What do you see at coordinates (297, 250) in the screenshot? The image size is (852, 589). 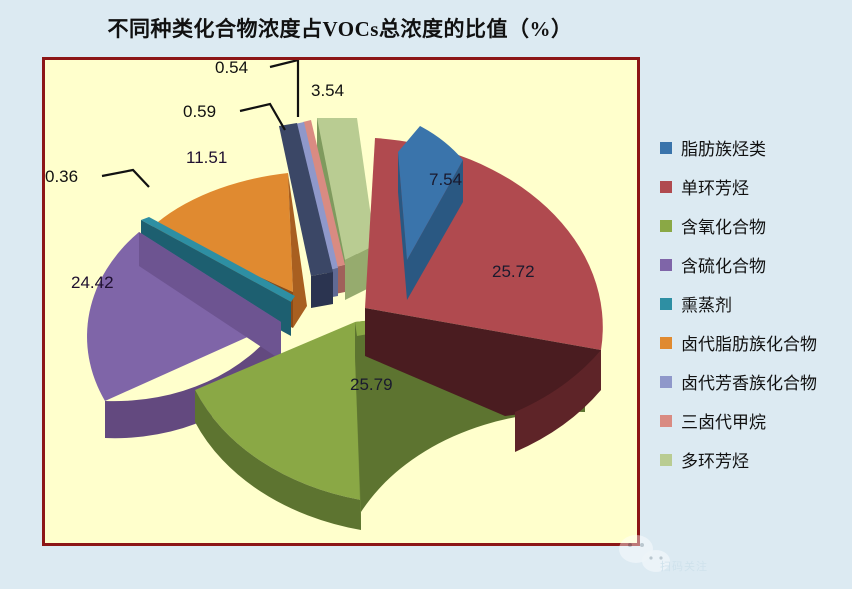 I see `slice-halo-aliphatic-edge` at bounding box center [297, 250].